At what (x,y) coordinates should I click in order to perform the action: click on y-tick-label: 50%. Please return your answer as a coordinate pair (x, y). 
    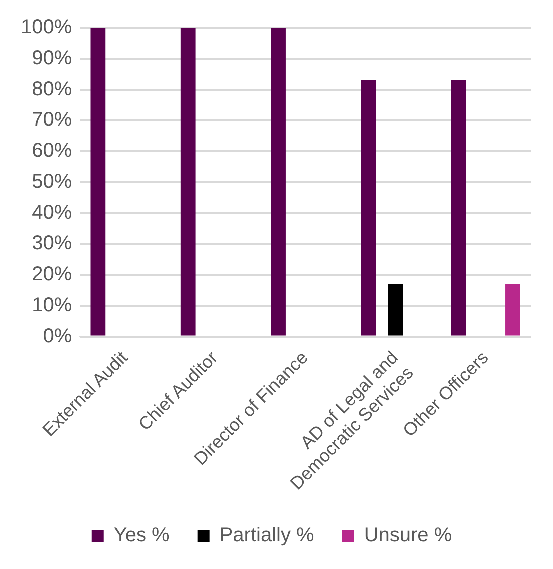
    Looking at the image, I should click on (52, 181).